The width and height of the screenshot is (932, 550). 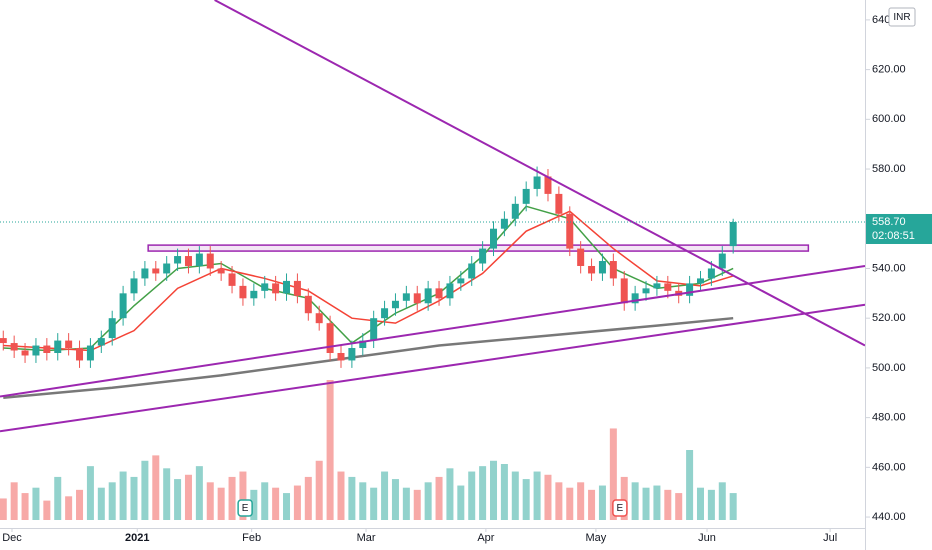 What do you see at coordinates (596, 538) in the screenshot?
I see `x-tick-label: May` at bounding box center [596, 538].